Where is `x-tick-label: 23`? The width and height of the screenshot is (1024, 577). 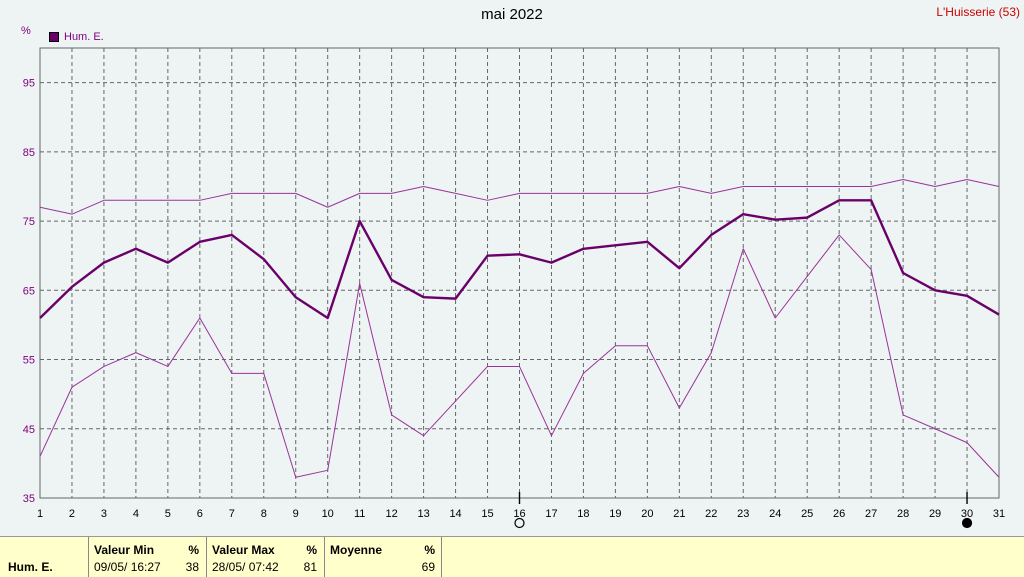
x-tick-label: 23 is located at coordinates (743, 514).